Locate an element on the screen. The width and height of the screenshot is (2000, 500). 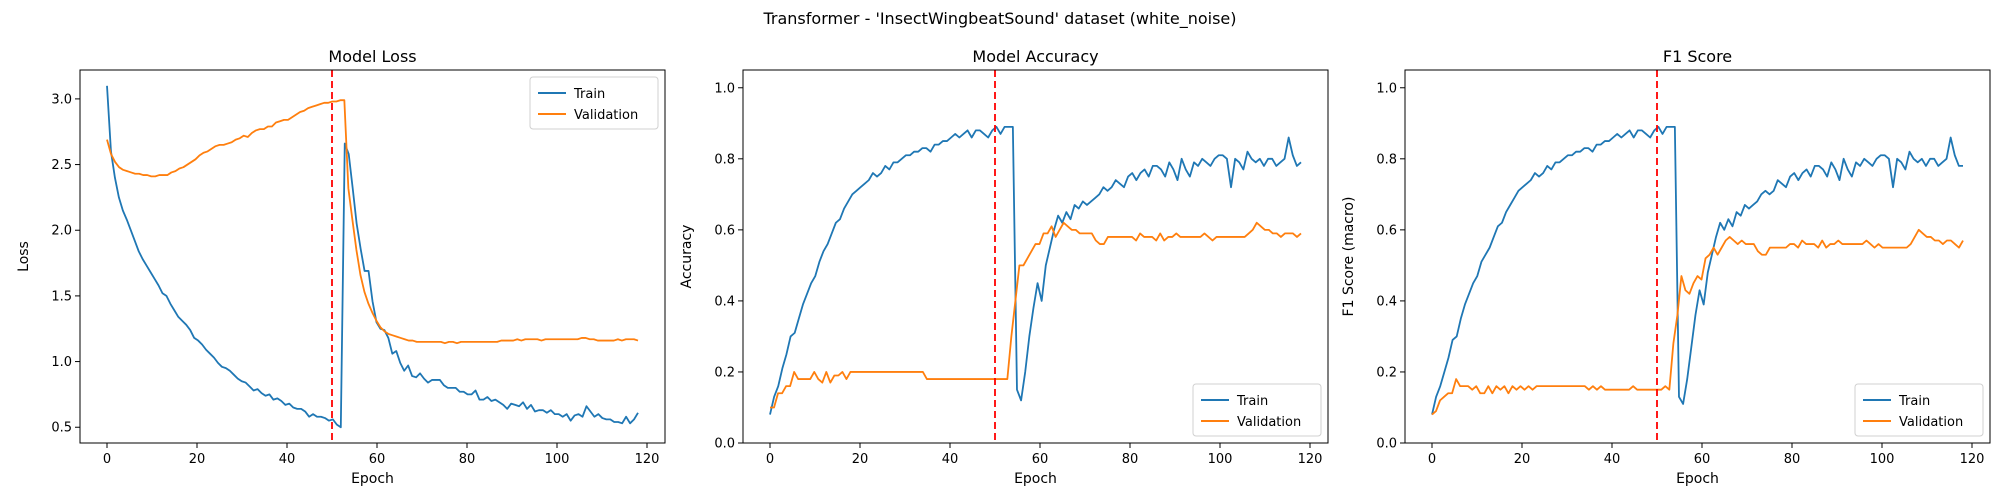
chart-title: Model Accuracy is located at coordinates (1035, 56).